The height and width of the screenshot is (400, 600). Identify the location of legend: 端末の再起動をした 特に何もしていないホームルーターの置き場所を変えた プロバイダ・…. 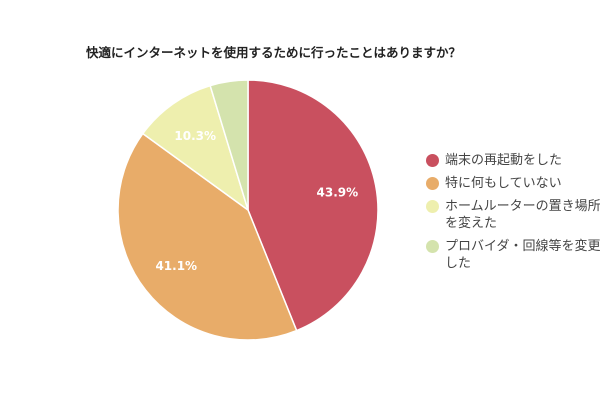
(513, 215).